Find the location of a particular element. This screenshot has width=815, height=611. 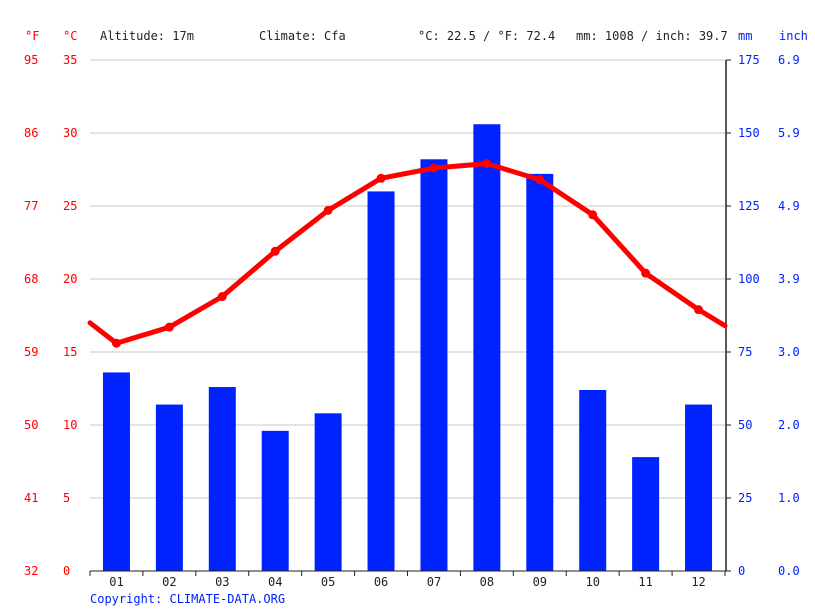

y-tick-fahrenheit: 86 is located at coordinates (31, 133).